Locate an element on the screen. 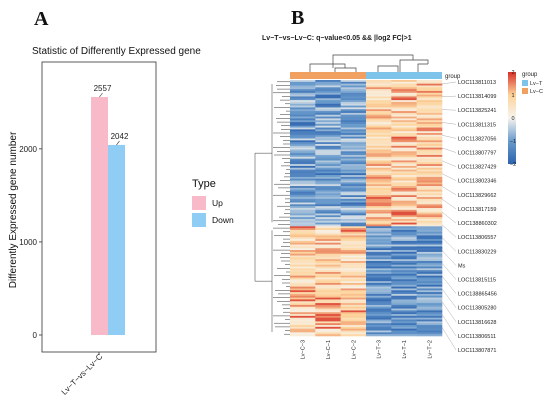 Image resolution: width=550 pixels, height=402 pixels. gene-label: LOC113806557 is located at coordinates (477, 238).